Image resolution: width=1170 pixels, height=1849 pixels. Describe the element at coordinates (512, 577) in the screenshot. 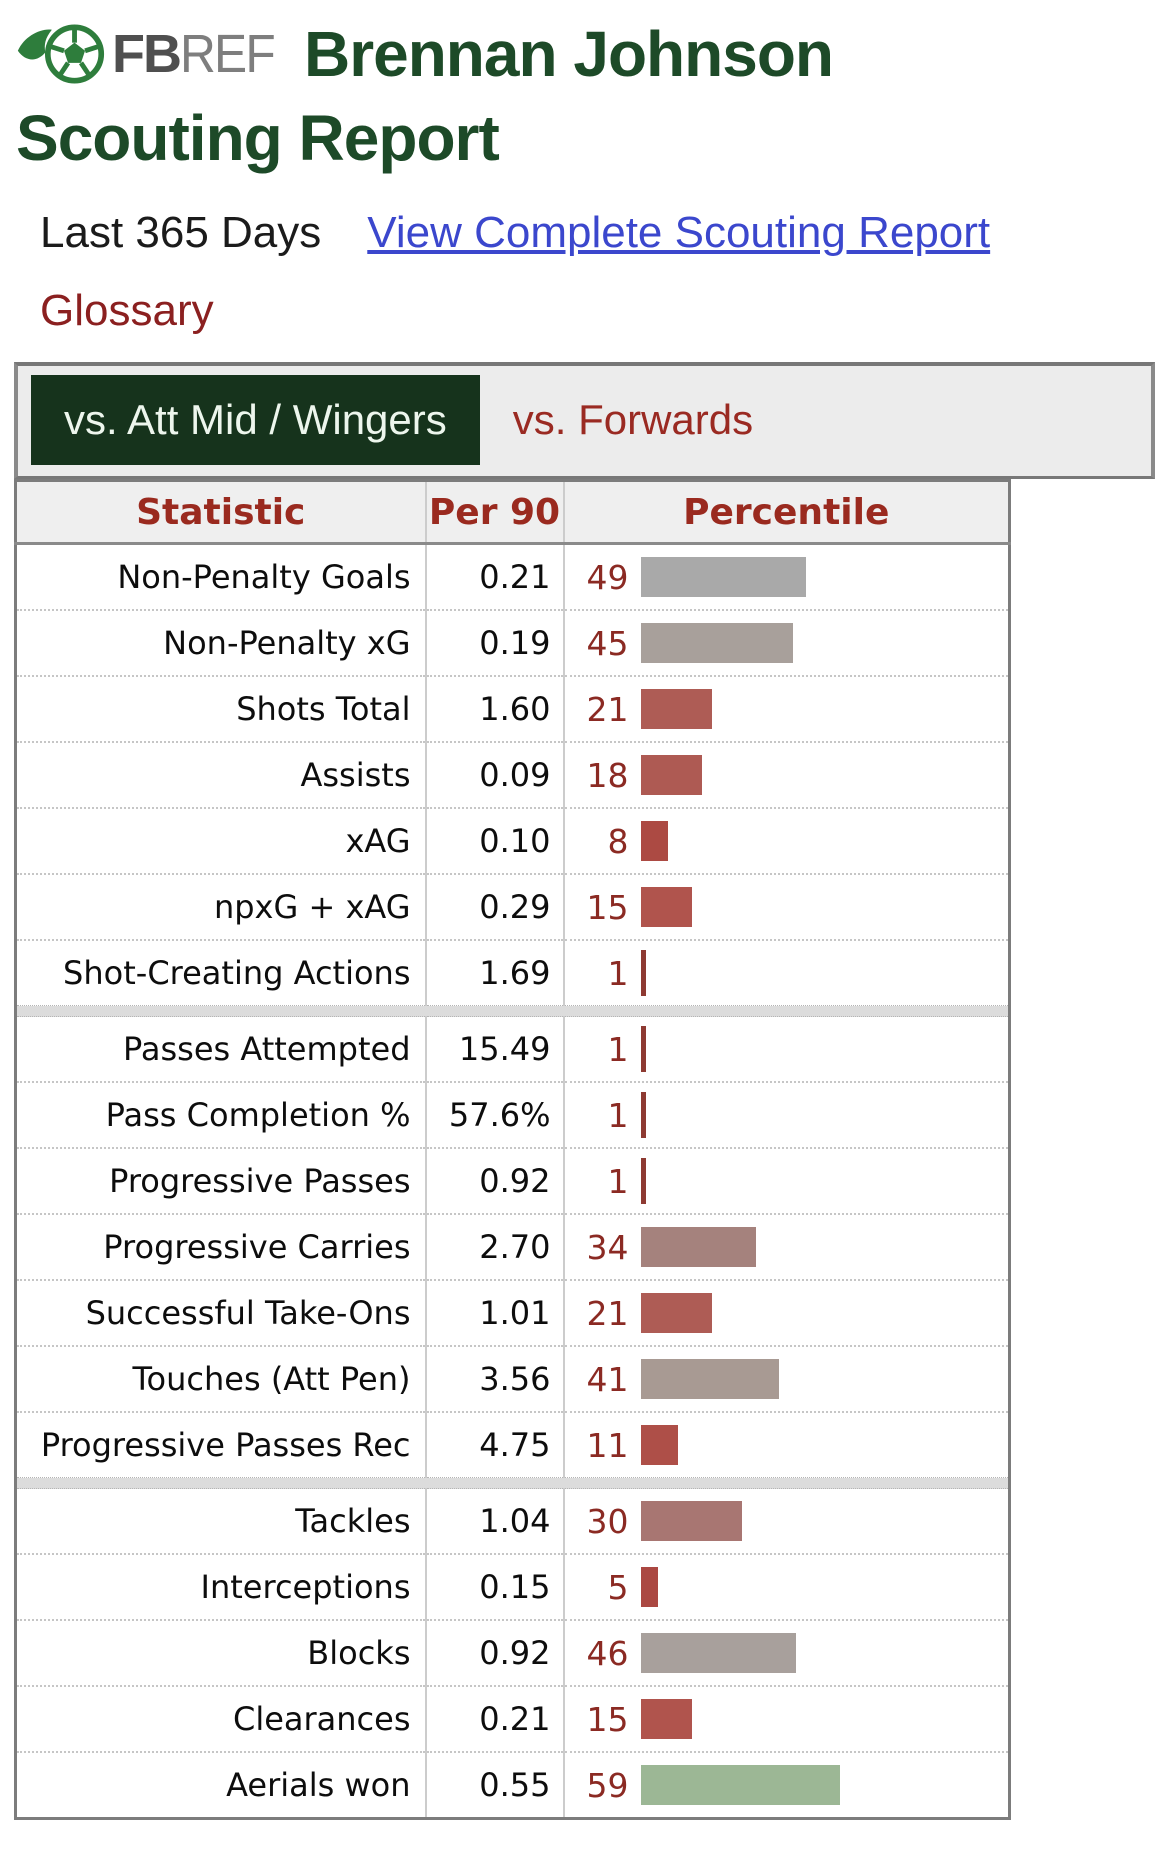

I see `table-row: Non-Penalty Goals 0.21 49` at that location.